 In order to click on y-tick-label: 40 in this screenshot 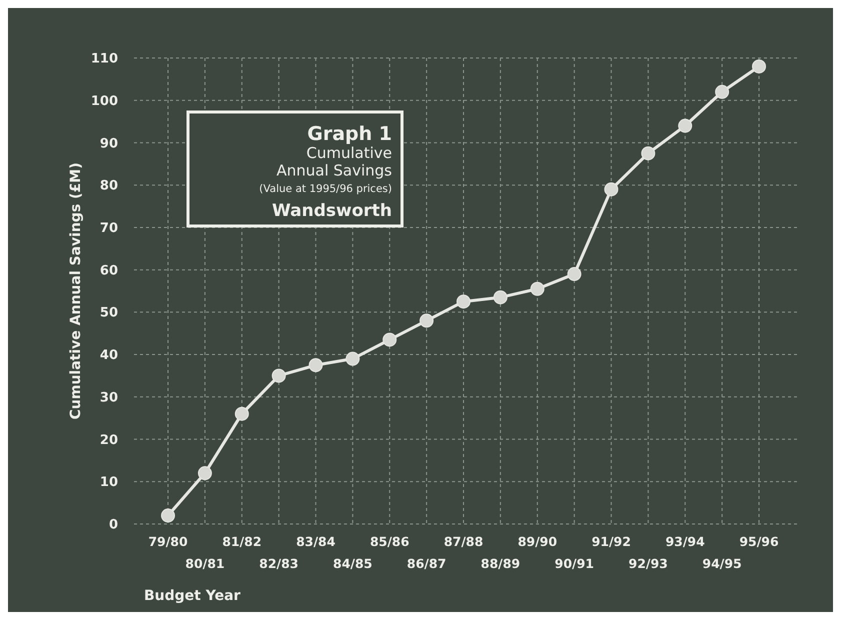, I will do `click(109, 356)`.